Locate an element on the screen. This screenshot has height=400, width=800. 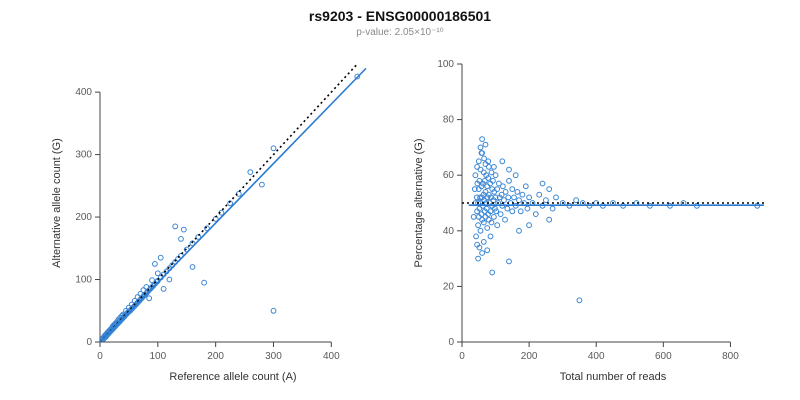
svg-text: Reference allele count (A) is located at coordinates (232, 377).